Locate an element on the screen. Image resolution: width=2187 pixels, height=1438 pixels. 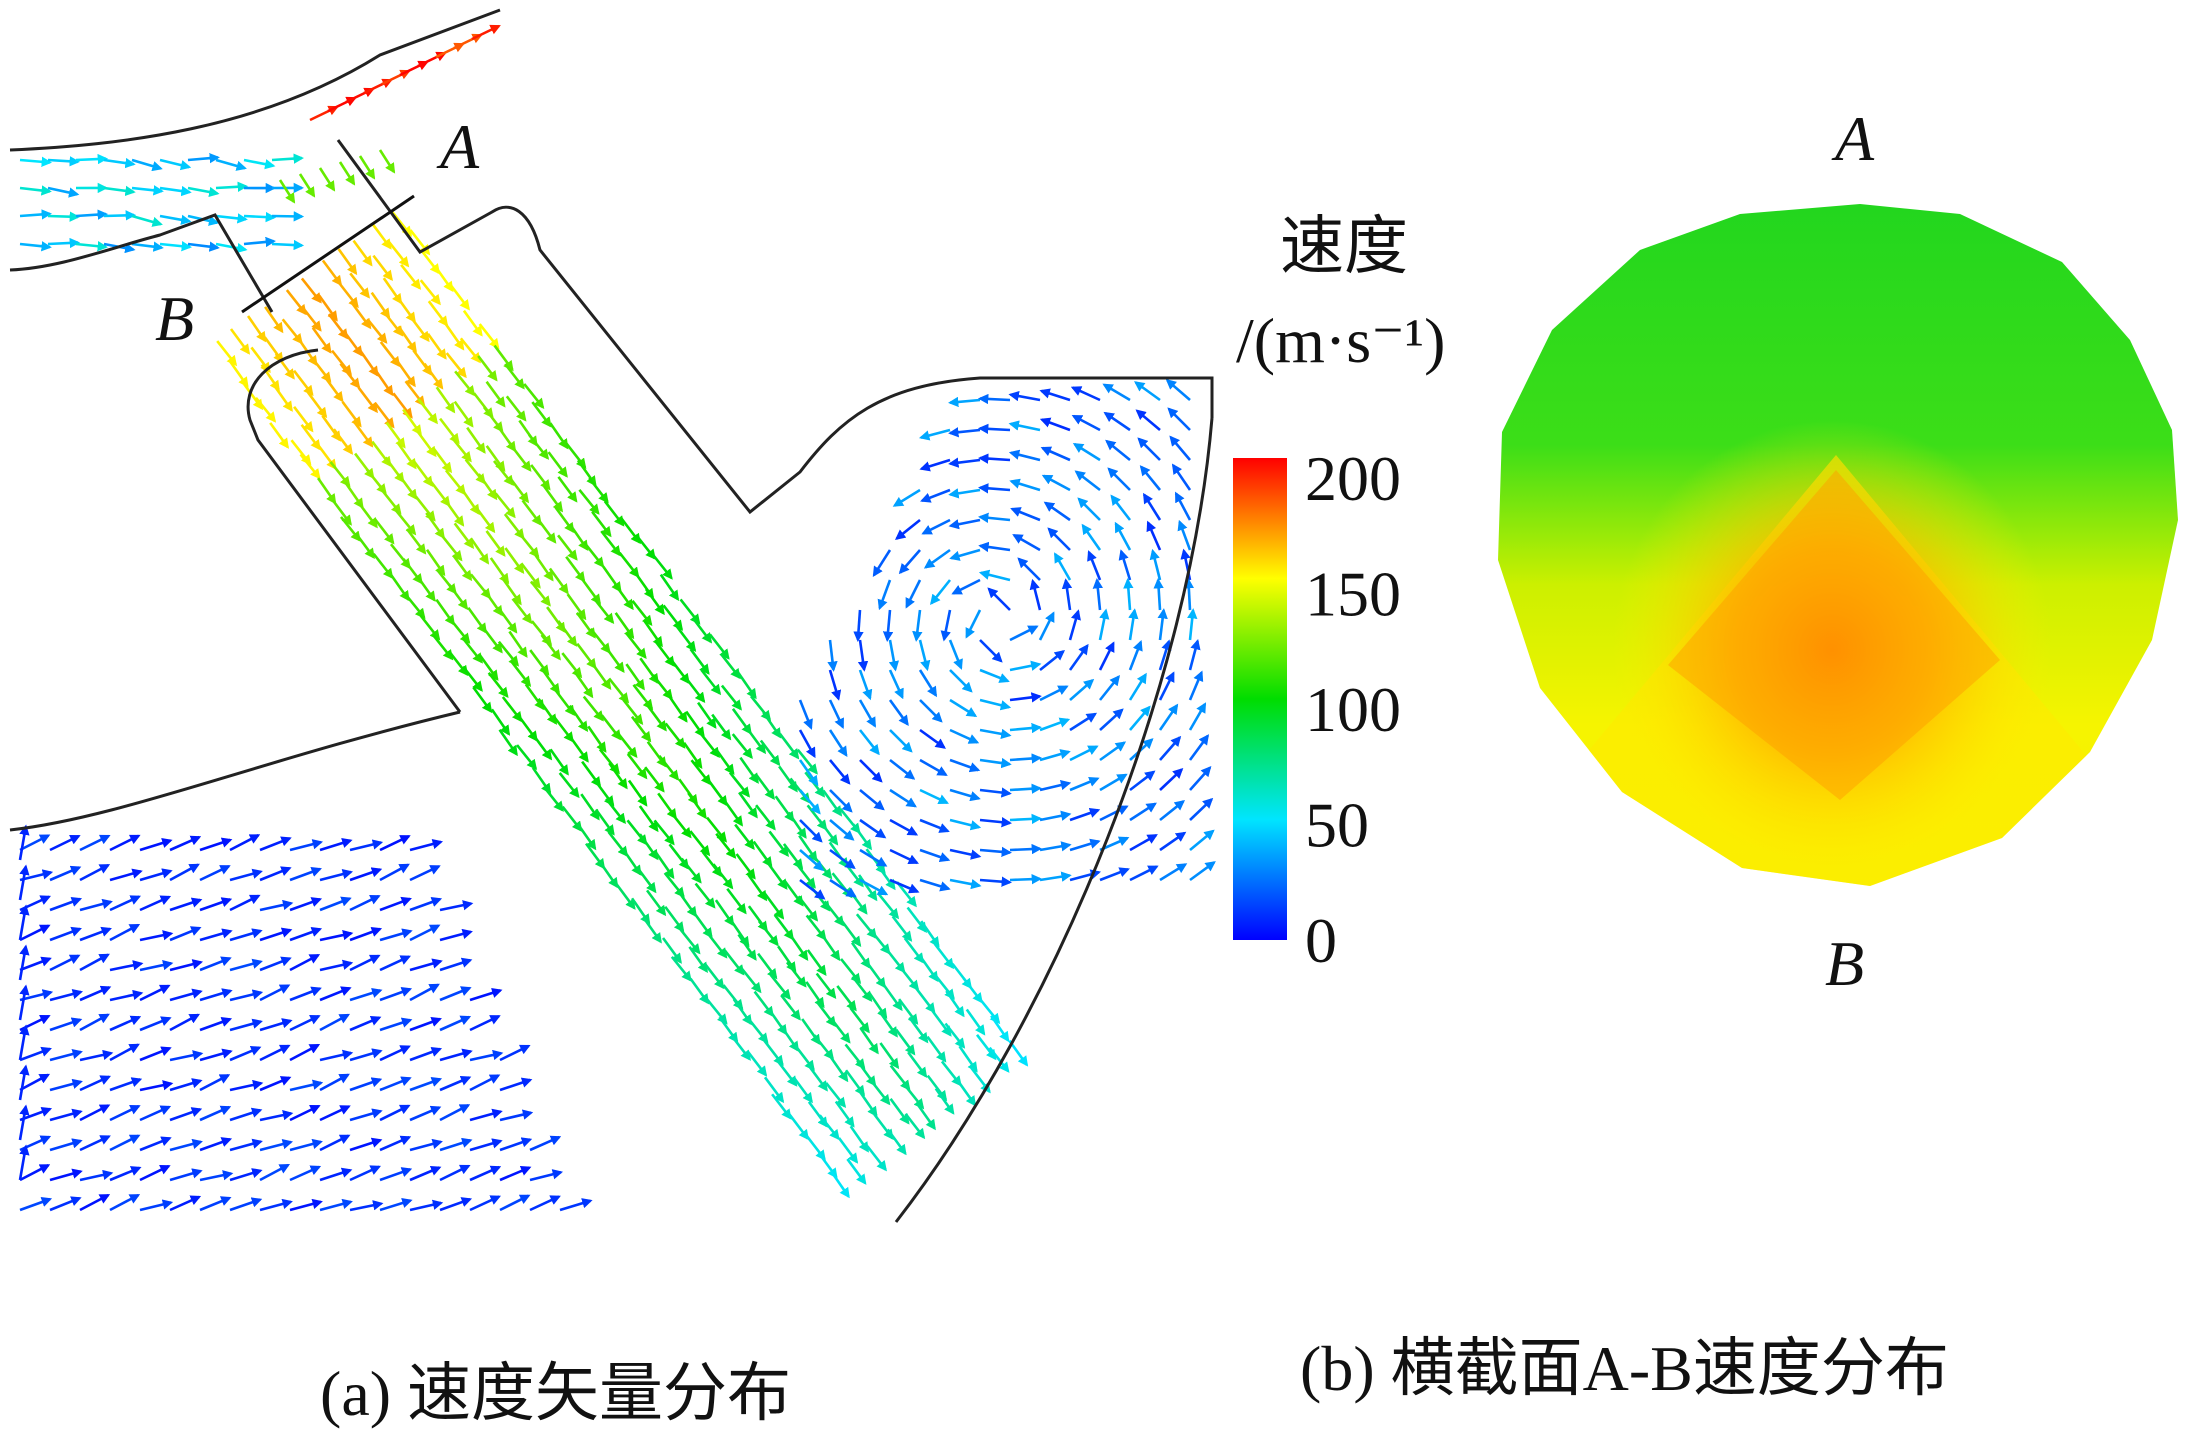
colorbar-tick-label: 0 is located at coordinates (1321, 940).